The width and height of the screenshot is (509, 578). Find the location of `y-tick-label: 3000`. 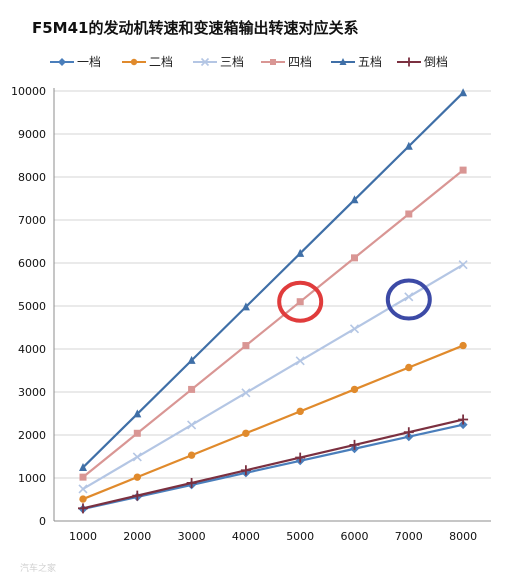

y-tick-label: 3000 is located at coordinates (32, 392).